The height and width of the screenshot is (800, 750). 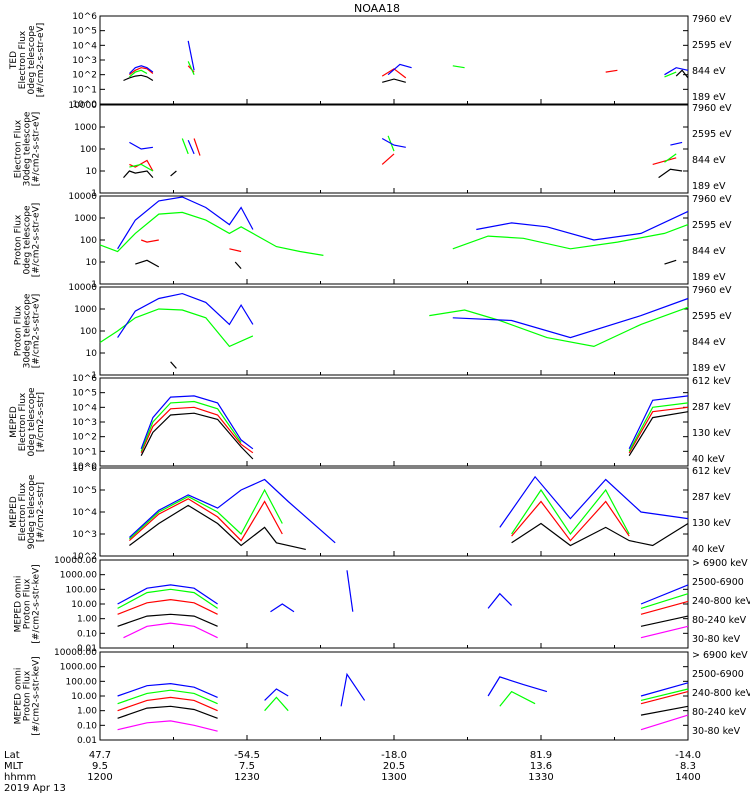 What do you see at coordinates (100, 755) in the screenshot?
I see `footer-lat-value: 47.7` at bounding box center [100, 755].